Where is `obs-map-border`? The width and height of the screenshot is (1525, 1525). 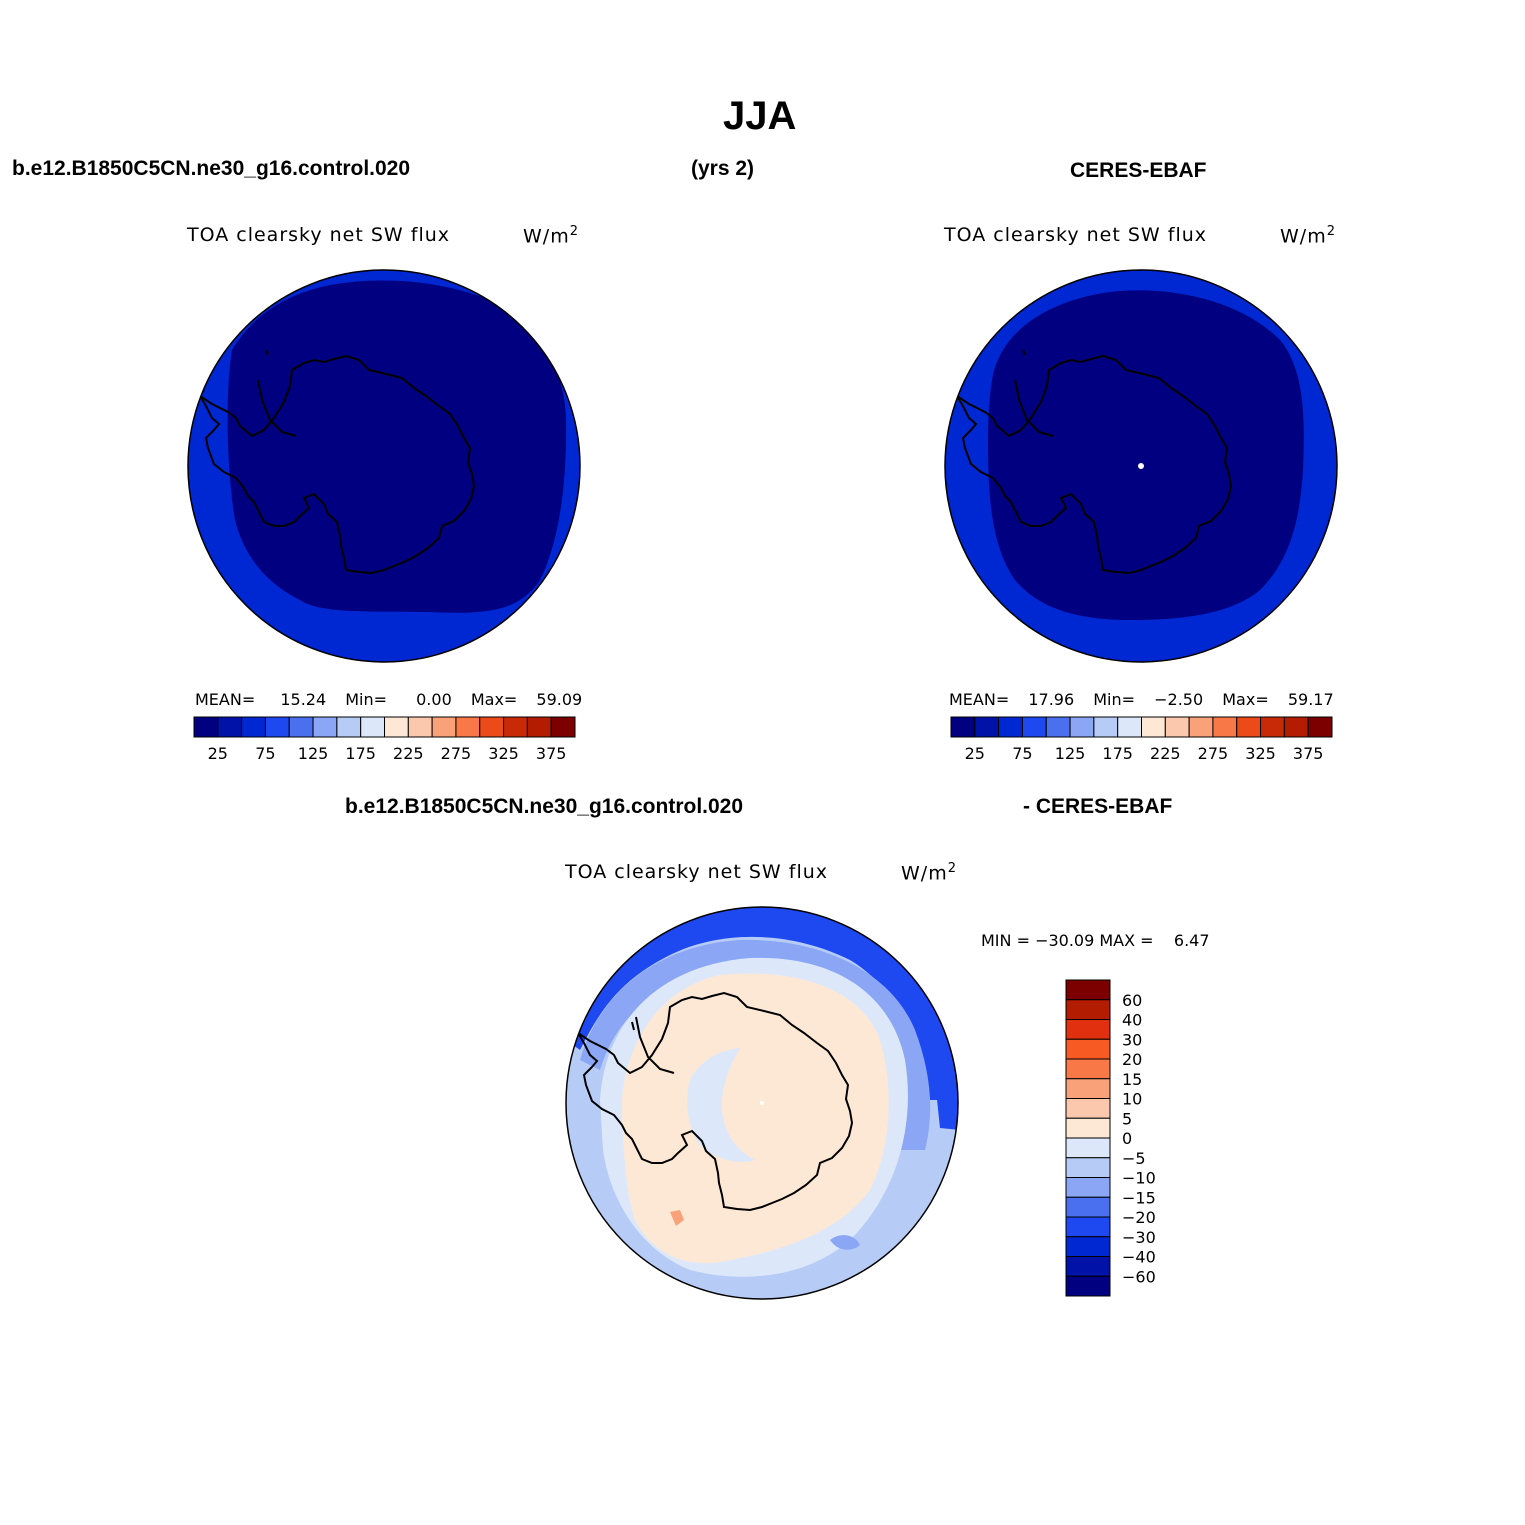
obs-map-border is located at coordinates (1141, 466).